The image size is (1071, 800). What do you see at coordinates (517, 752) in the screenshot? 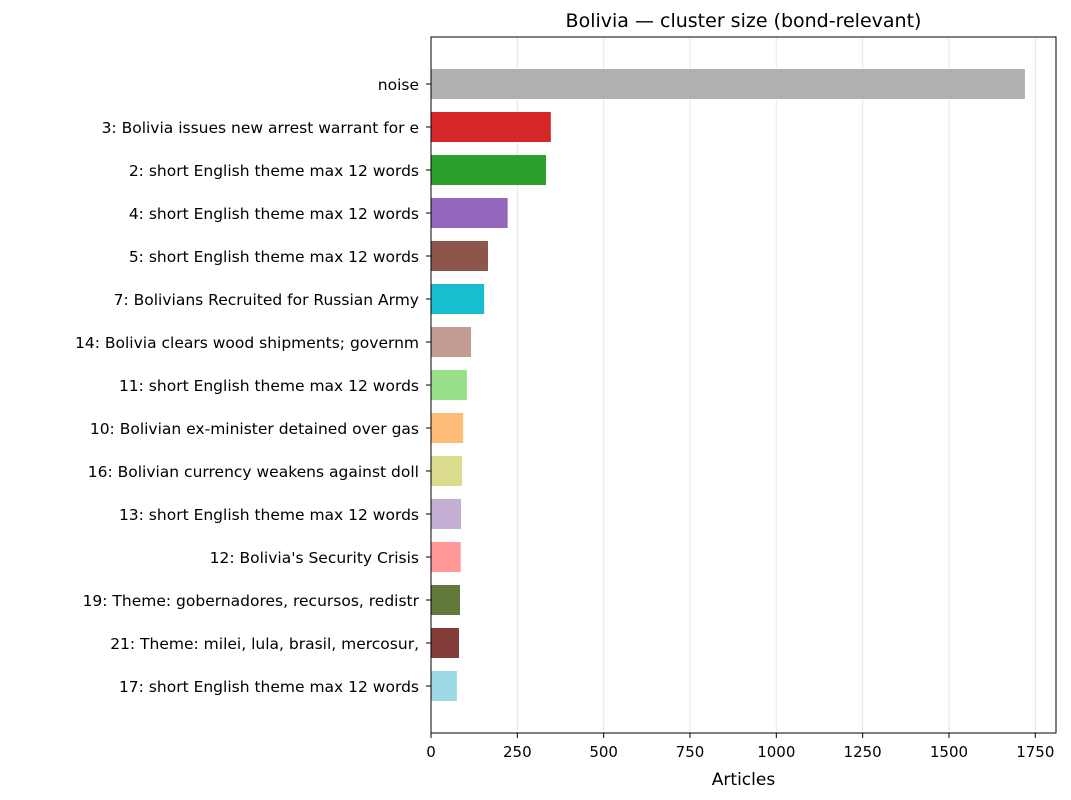
I see `x-tick-label: 250` at bounding box center [517, 752].